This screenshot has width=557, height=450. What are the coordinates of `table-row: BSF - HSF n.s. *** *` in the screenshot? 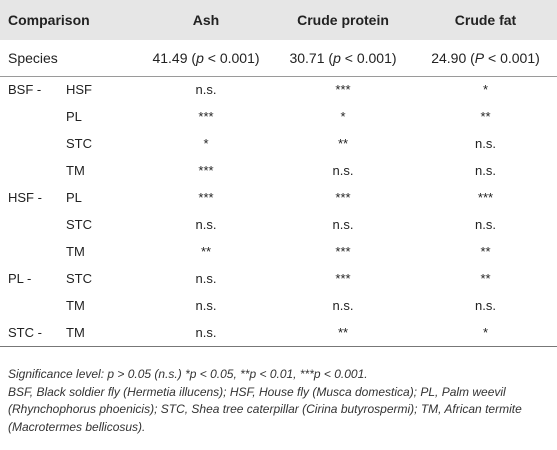 It's located at (278, 89).